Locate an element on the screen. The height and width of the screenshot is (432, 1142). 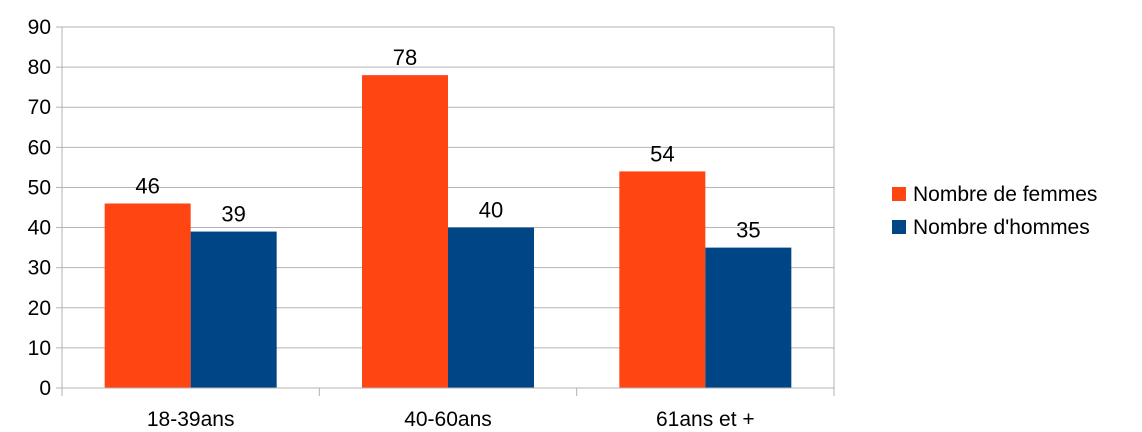
legend-label: Nombre de femmes is located at coordinates (1005, 194).